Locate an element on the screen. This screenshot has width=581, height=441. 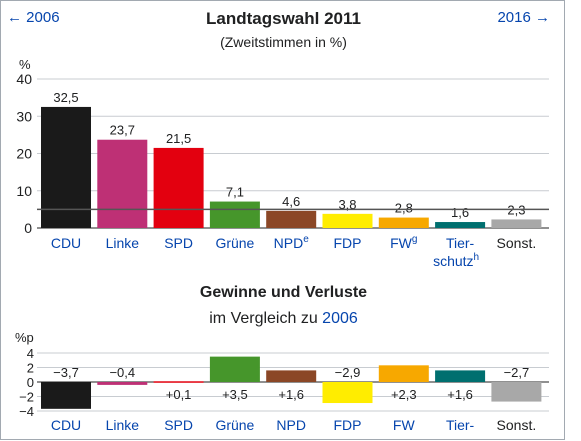
y-tick-label: 2 is located at coordinates (30, 368).